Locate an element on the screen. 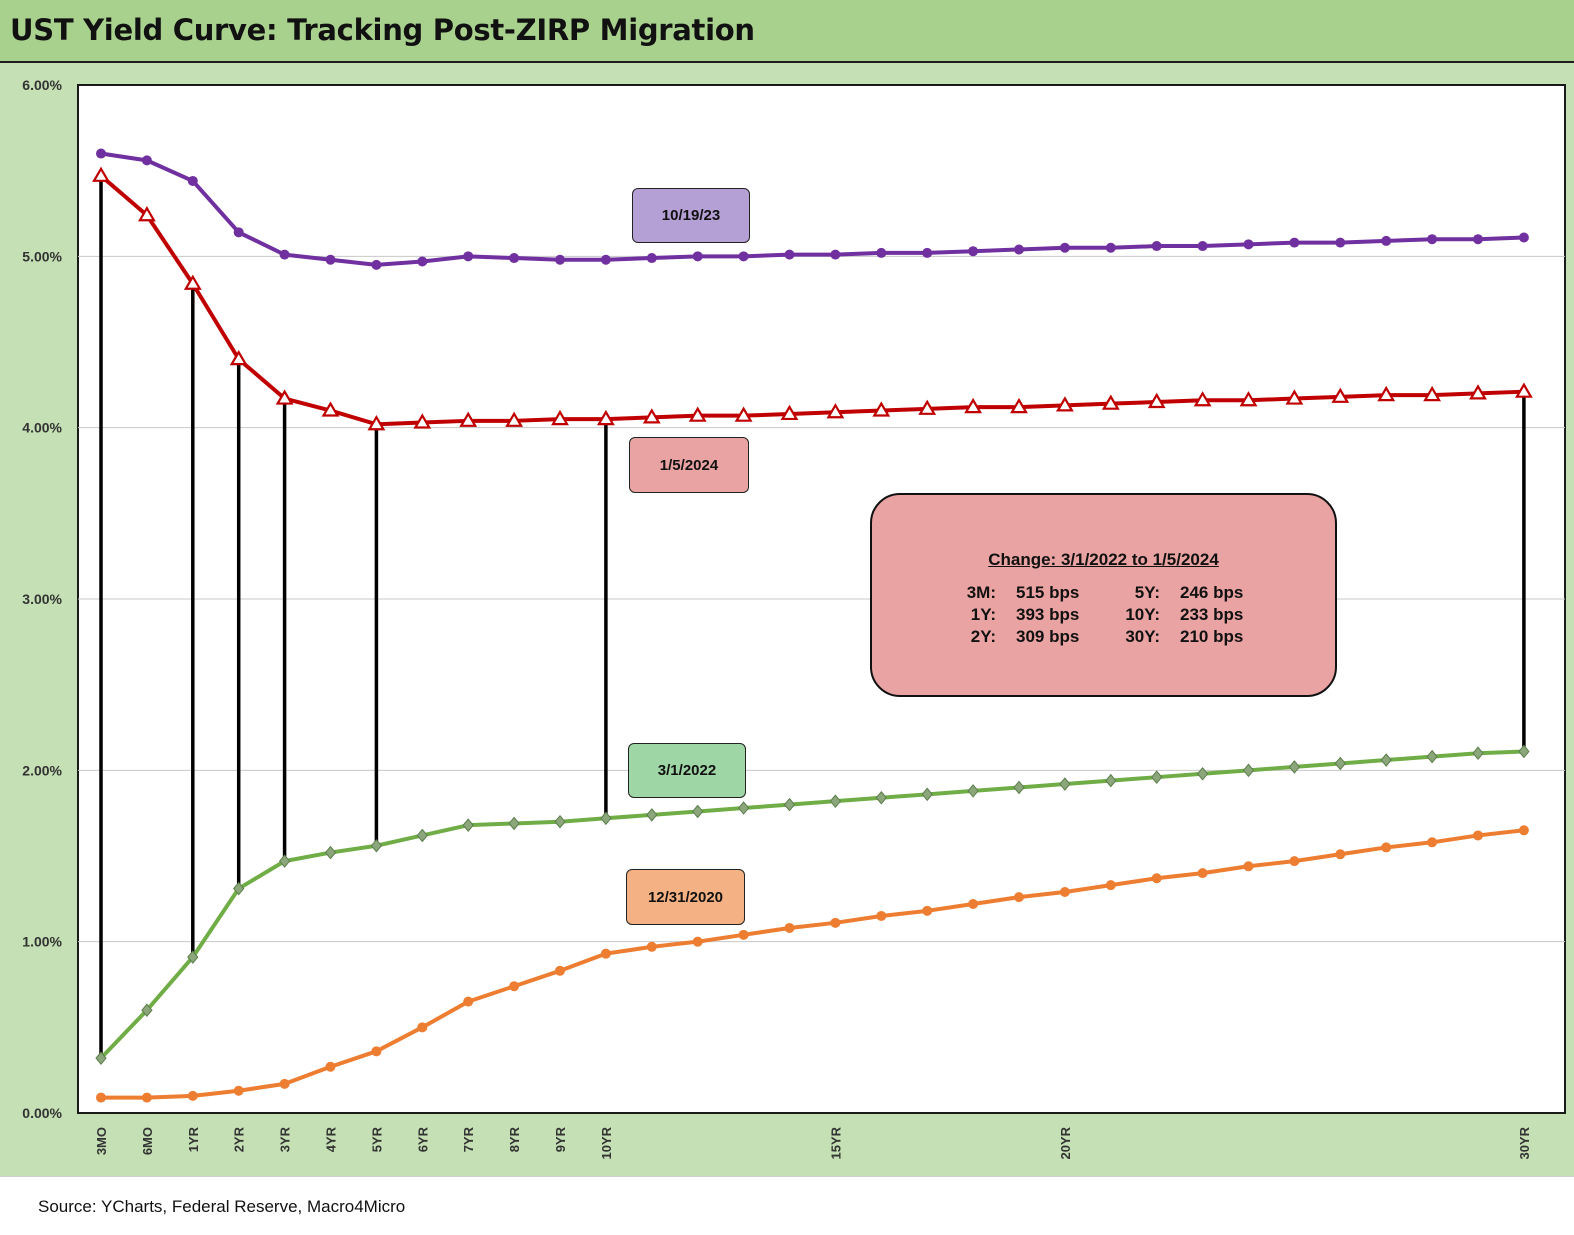  change-value: 233 bps is located at coordinates (1212, 614).